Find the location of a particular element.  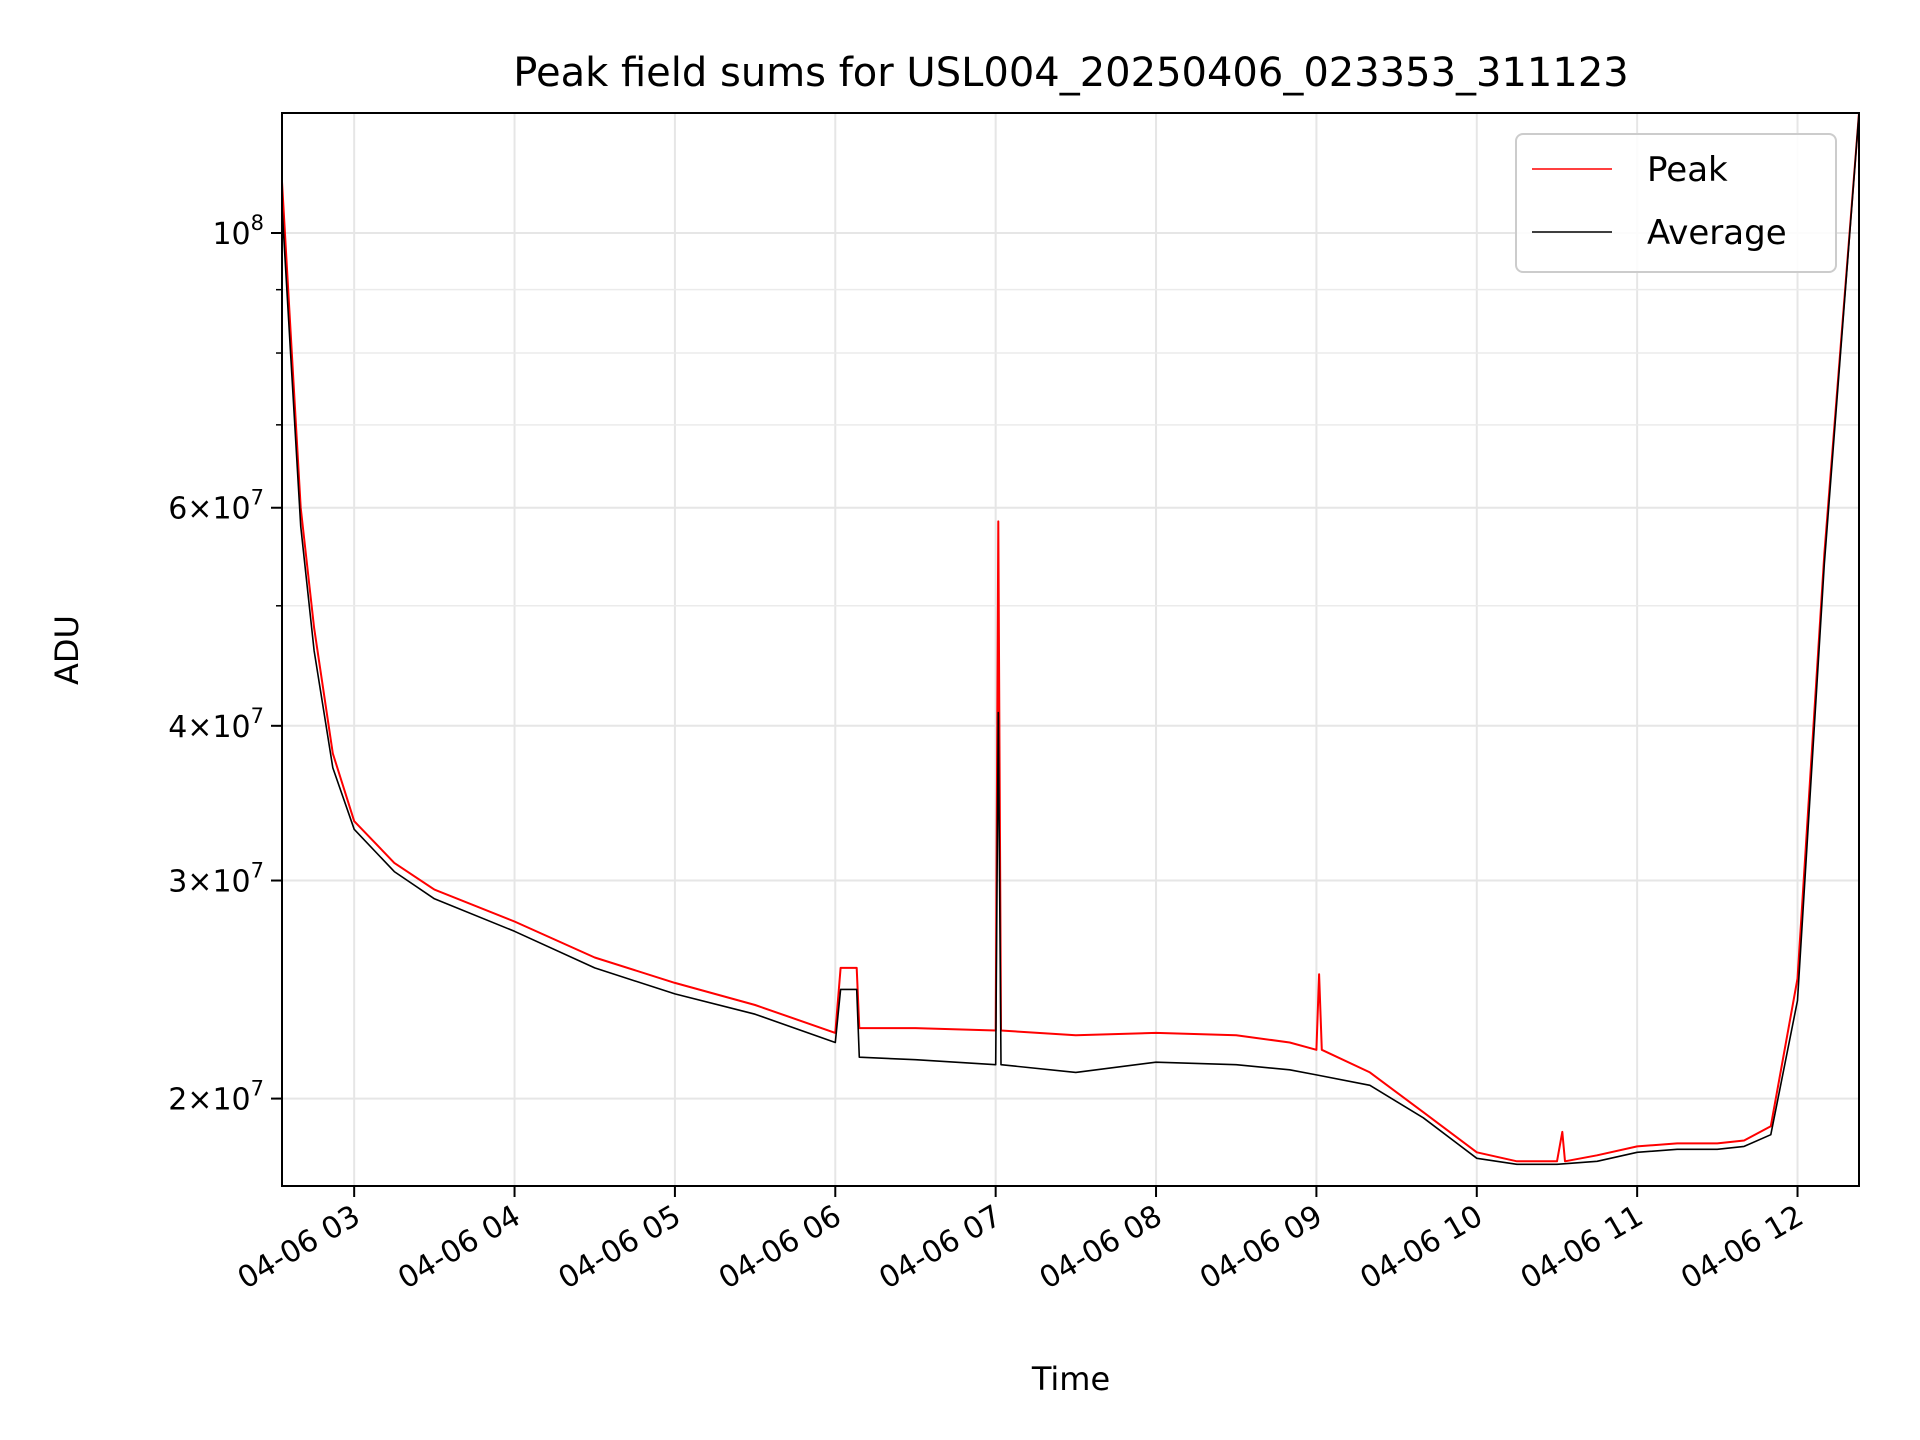

y-tick-mantissa: 6× is located at coordinates (190, 509).